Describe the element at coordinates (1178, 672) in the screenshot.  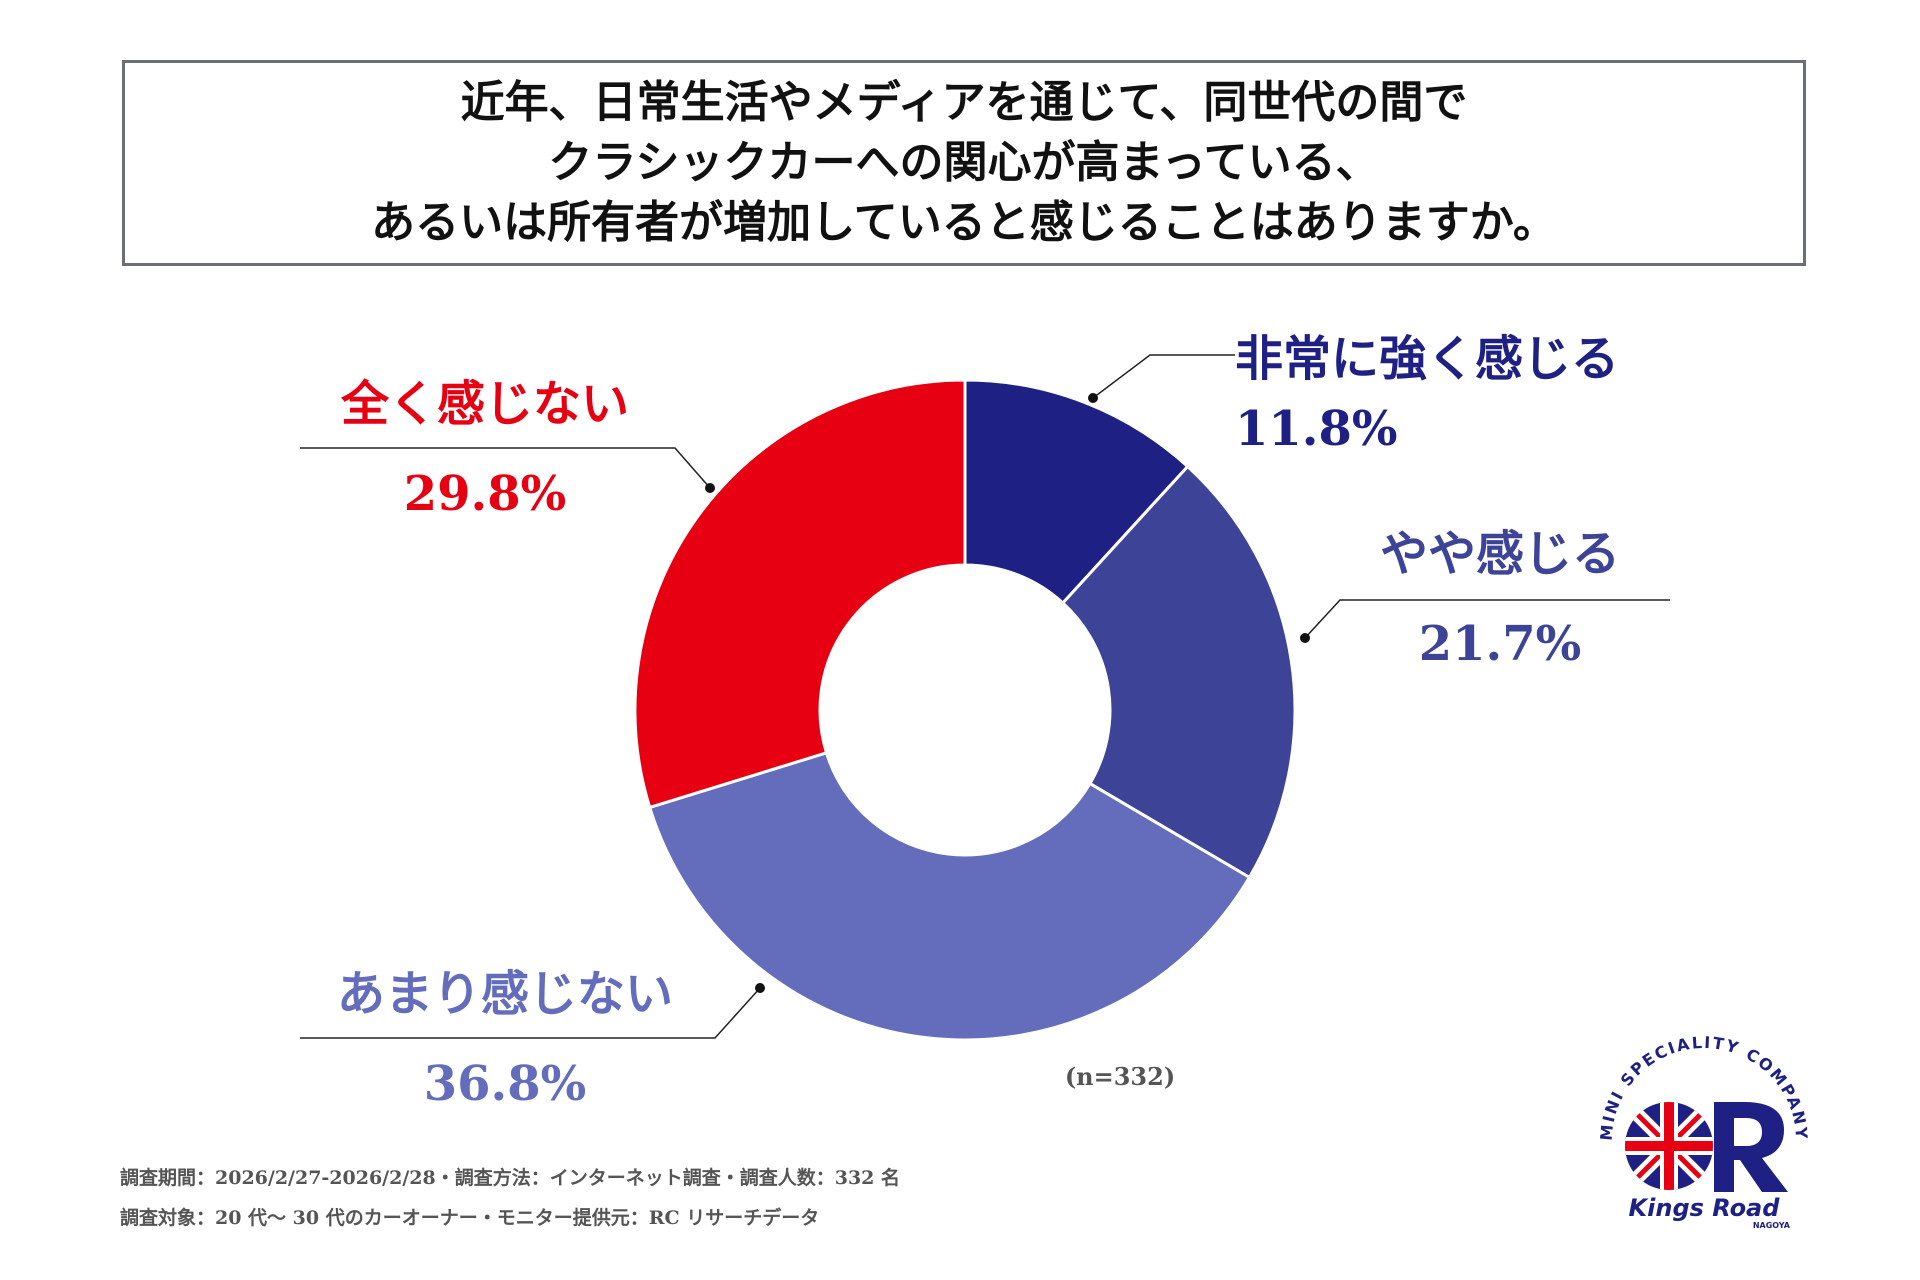
I see `slice-somewhat-feel` at that location.